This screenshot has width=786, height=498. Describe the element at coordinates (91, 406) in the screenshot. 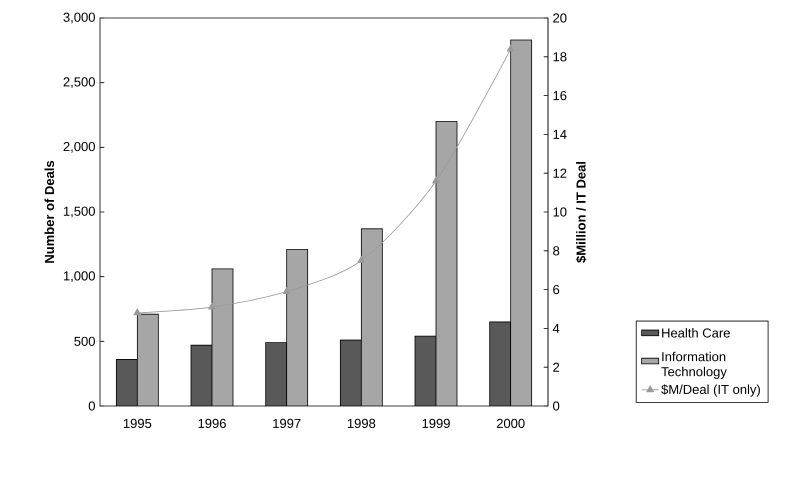

I see `y-tick-label: 0` at that location.